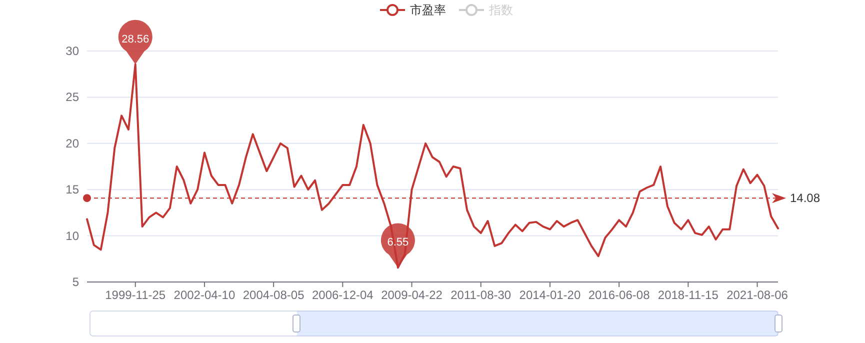 The width and height of the screenshot is (865, 343). I want to click on y-tick-label: 20, so click(73, 143).